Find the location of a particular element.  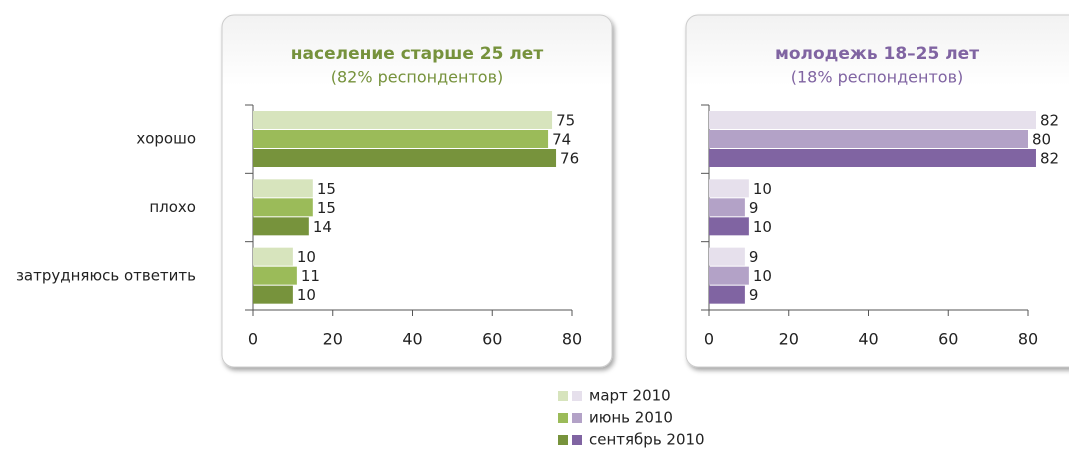

category-label: хорошо is located at coordinates (166, 139).